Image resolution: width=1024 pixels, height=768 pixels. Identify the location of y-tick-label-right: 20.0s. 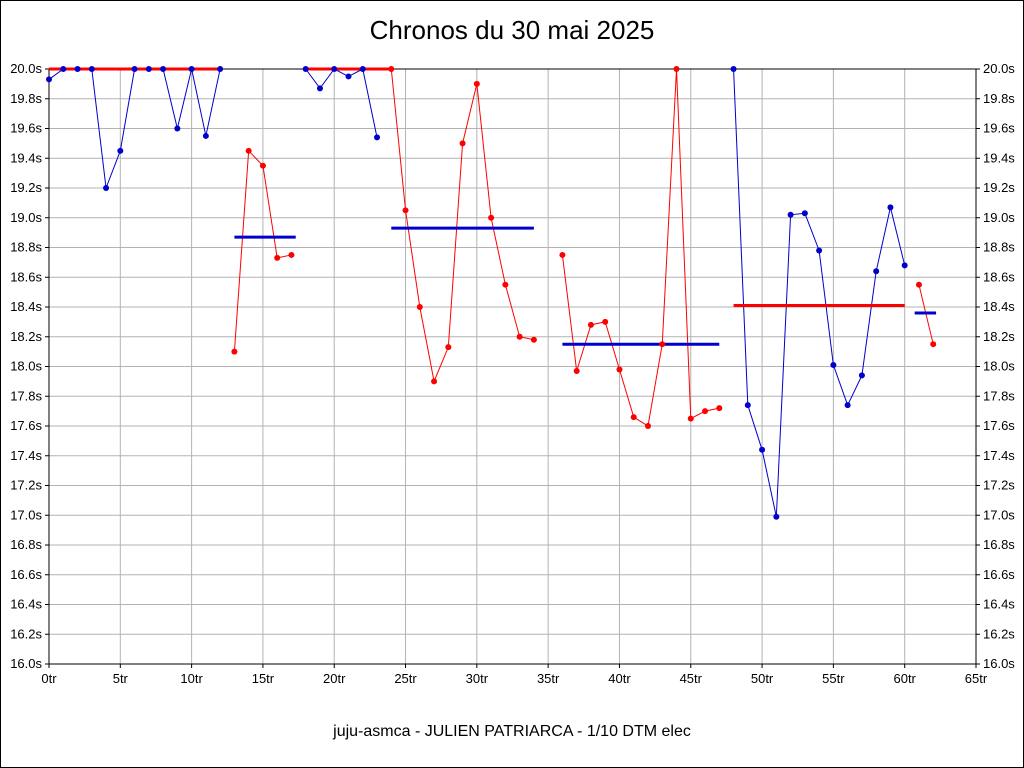
(999, 68).